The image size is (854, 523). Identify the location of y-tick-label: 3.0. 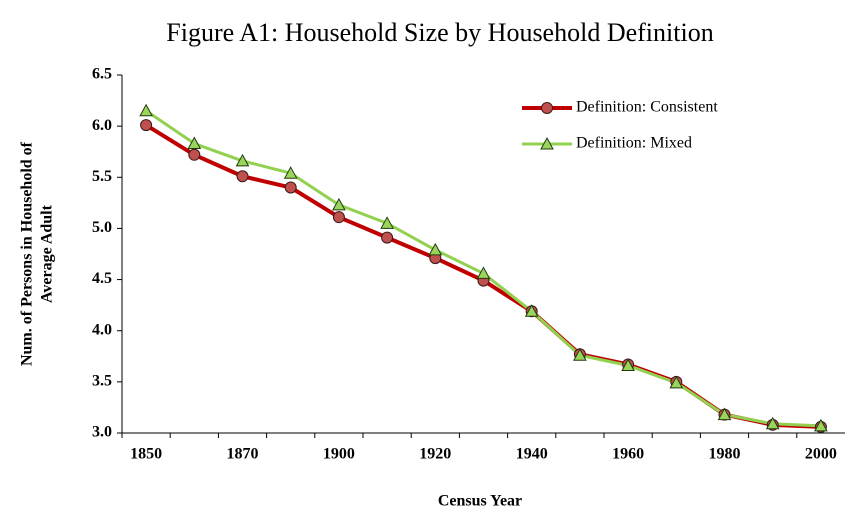
(102, 432).